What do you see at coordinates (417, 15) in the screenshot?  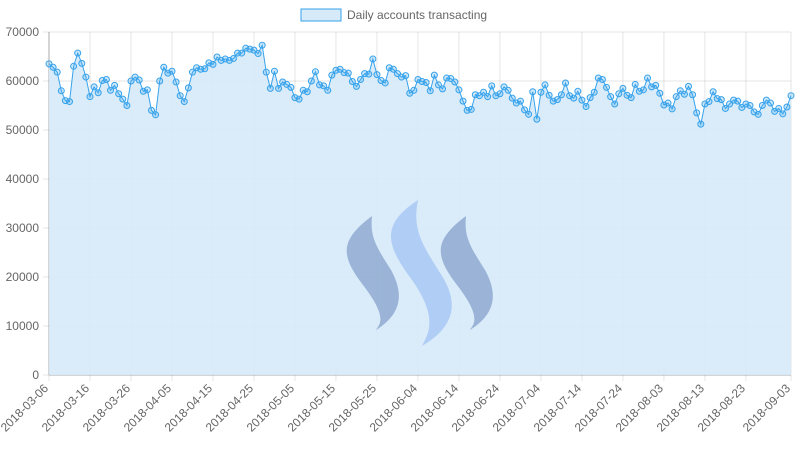 I see `legend-label: Daily accounts transacting` at bounding box center [417, 15].